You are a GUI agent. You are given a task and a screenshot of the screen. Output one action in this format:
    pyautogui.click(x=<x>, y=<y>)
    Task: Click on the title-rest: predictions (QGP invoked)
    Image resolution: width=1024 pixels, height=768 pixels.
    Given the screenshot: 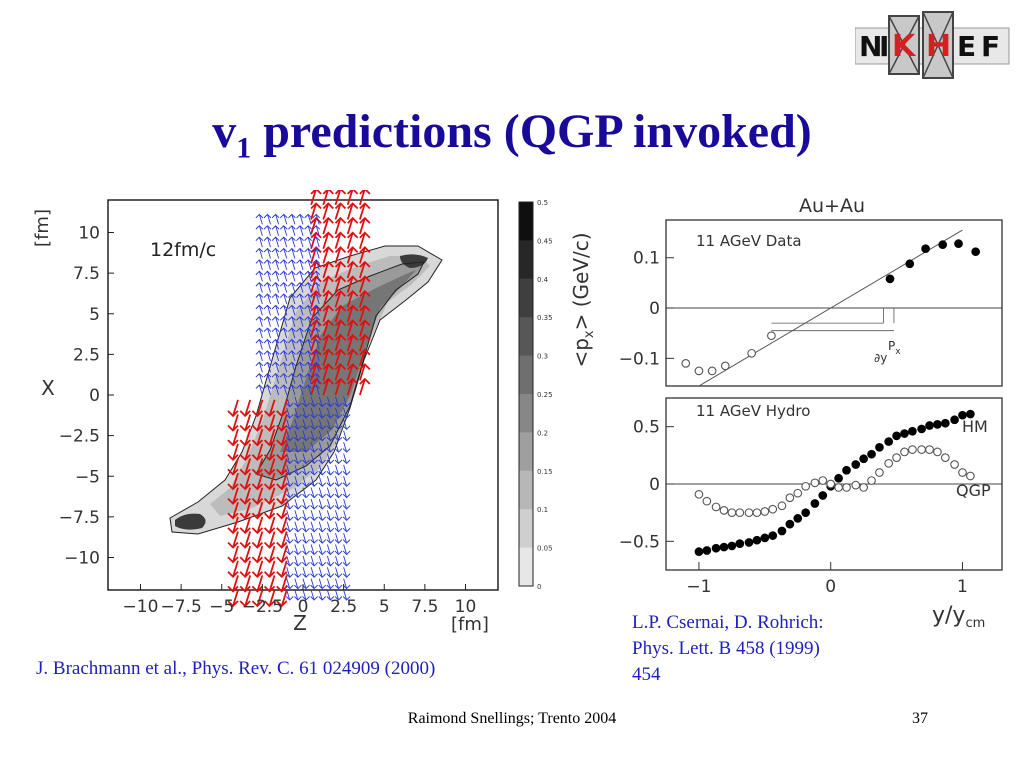 What is the action you would take?
    pyautogui.click(x=531, y=131)
    